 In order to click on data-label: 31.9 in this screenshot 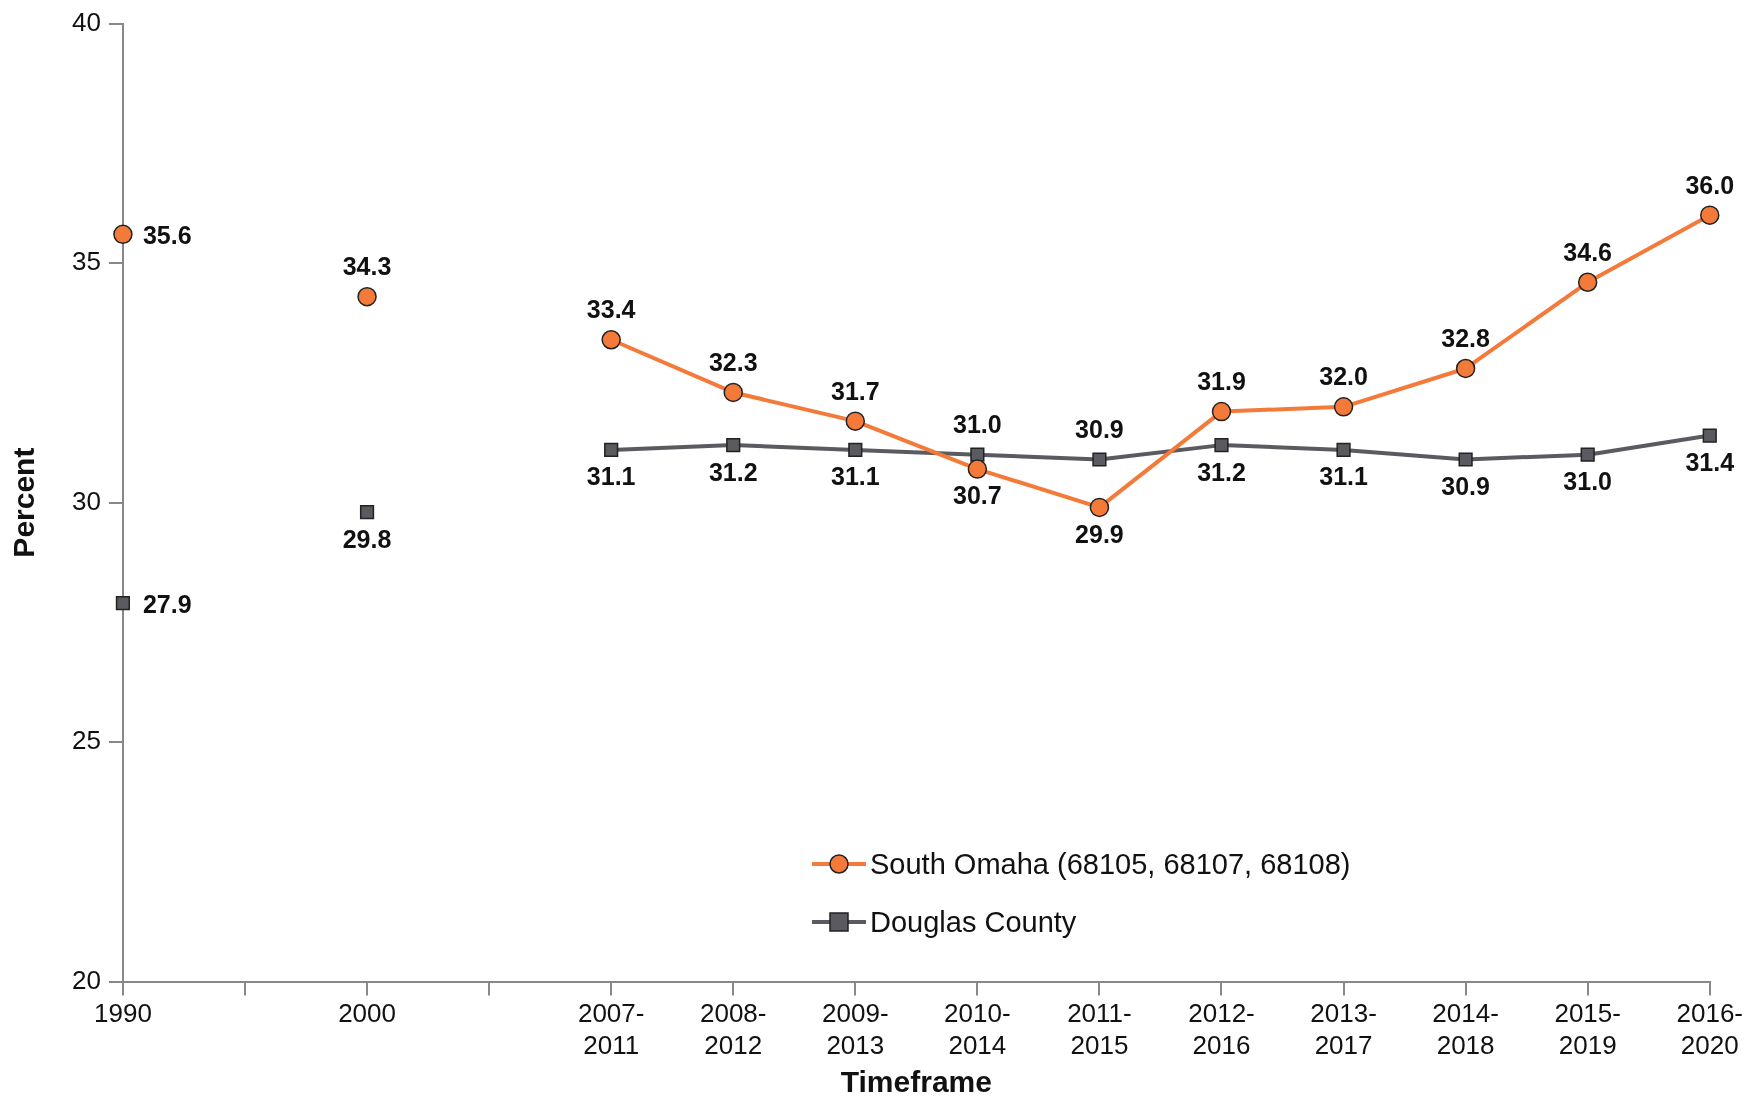, I will do `click(1221, 380)`.